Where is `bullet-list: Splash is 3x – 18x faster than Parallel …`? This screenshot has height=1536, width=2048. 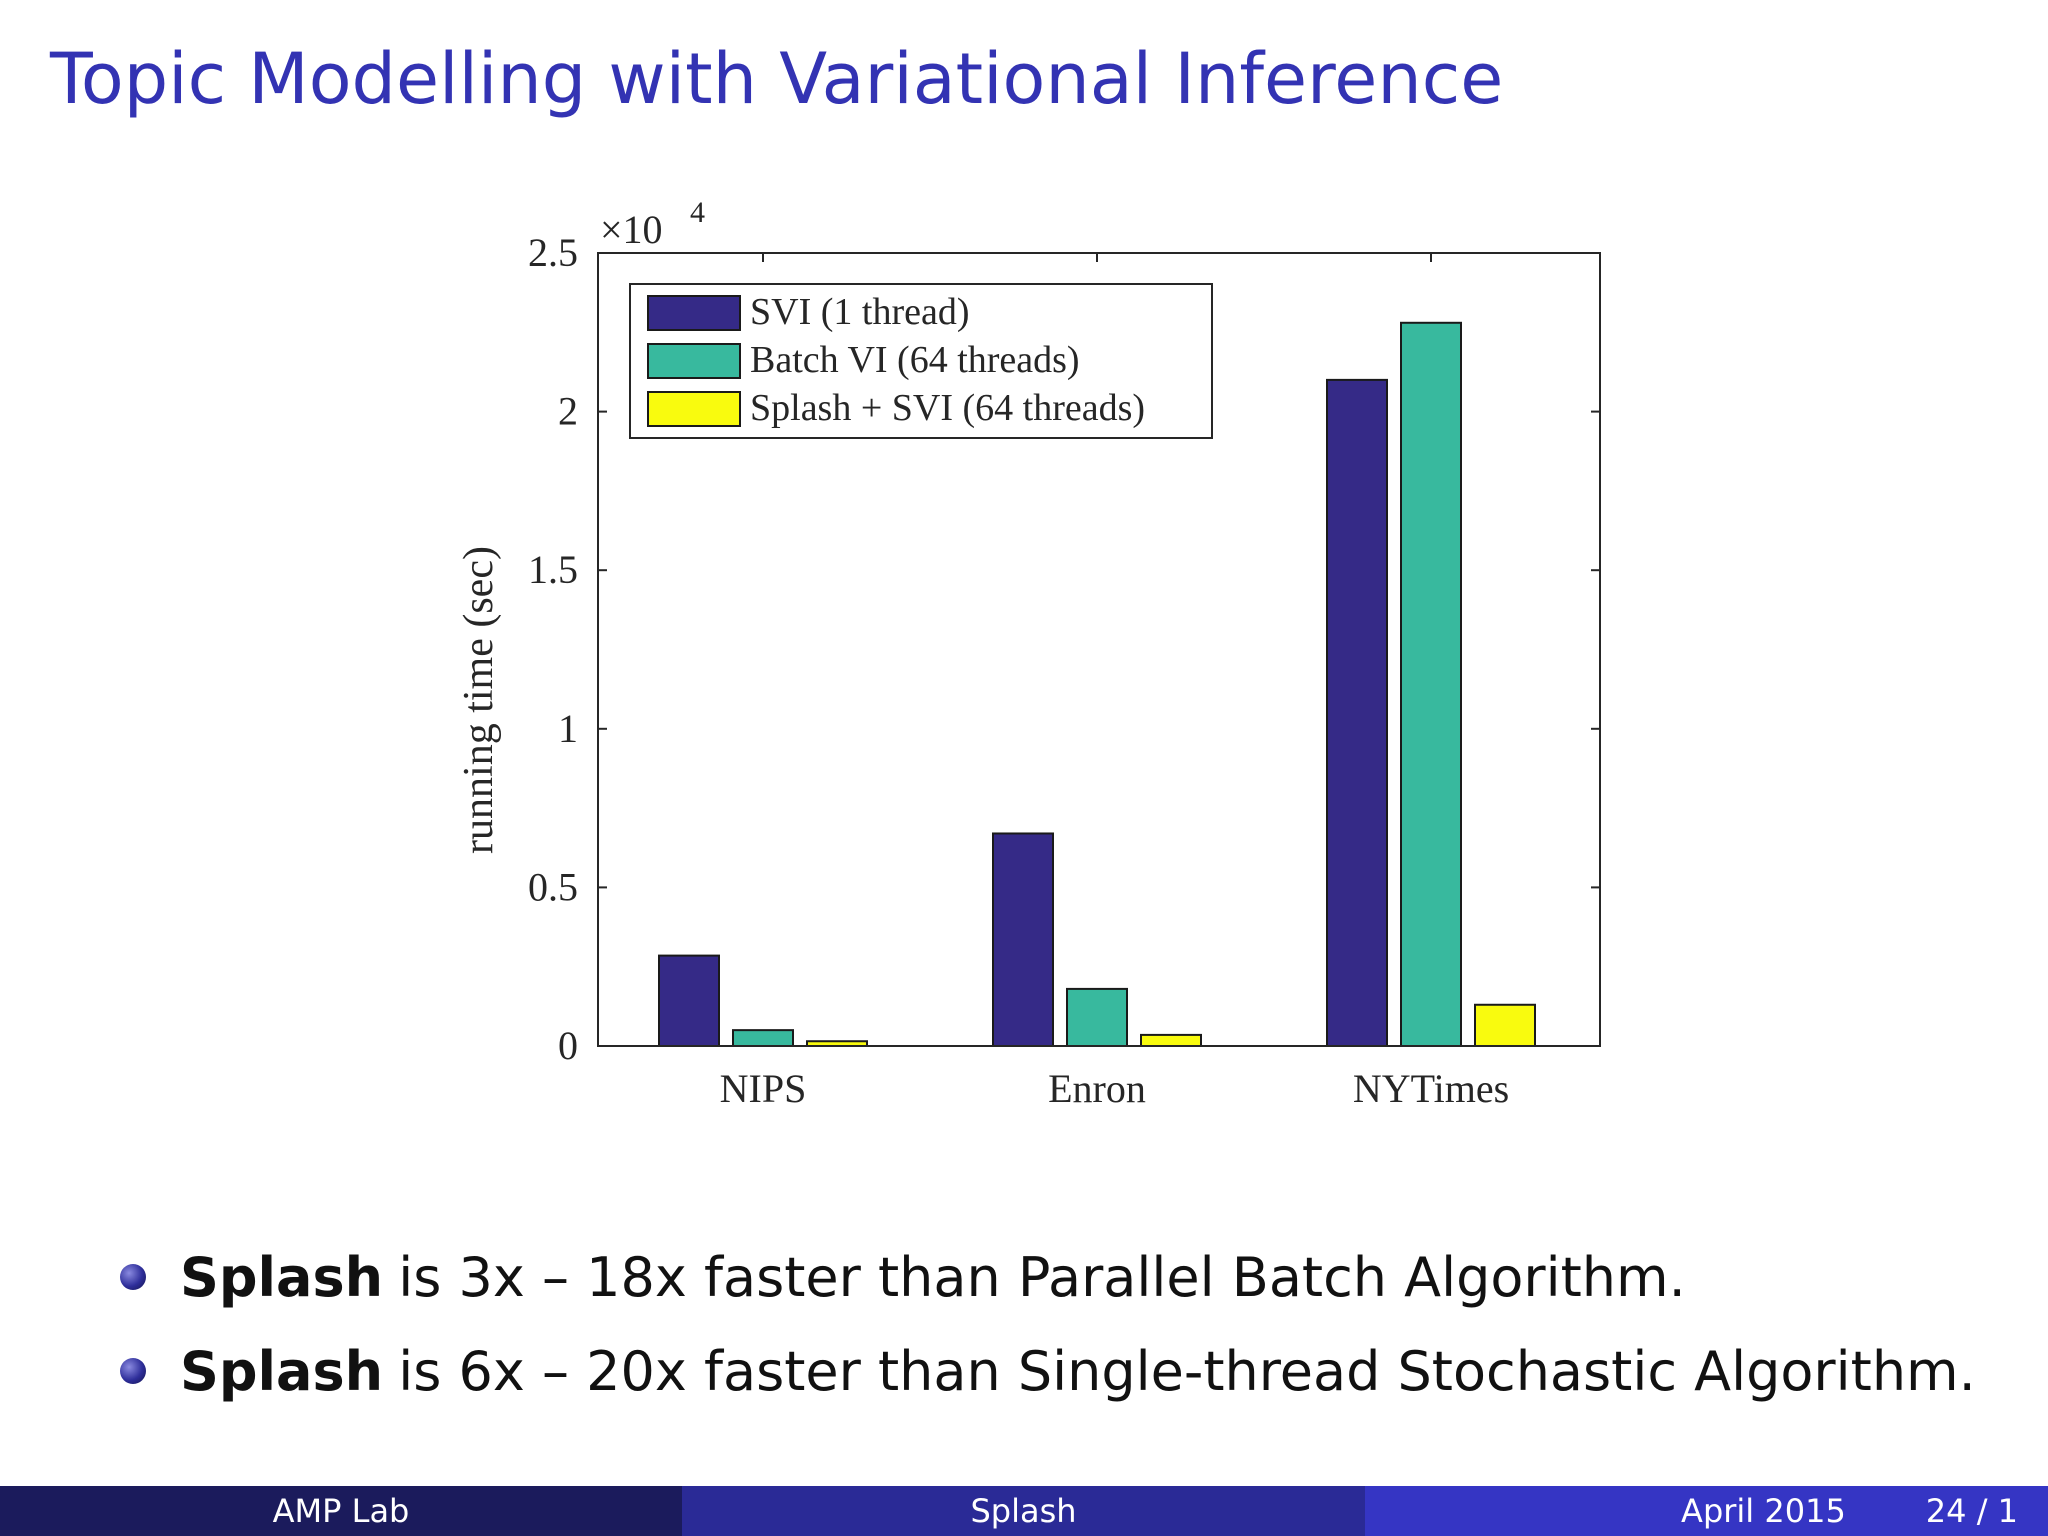 bullet-list: Splash is 3x – 18x faster than Parallel … is located at coordinates (1048, 1324).